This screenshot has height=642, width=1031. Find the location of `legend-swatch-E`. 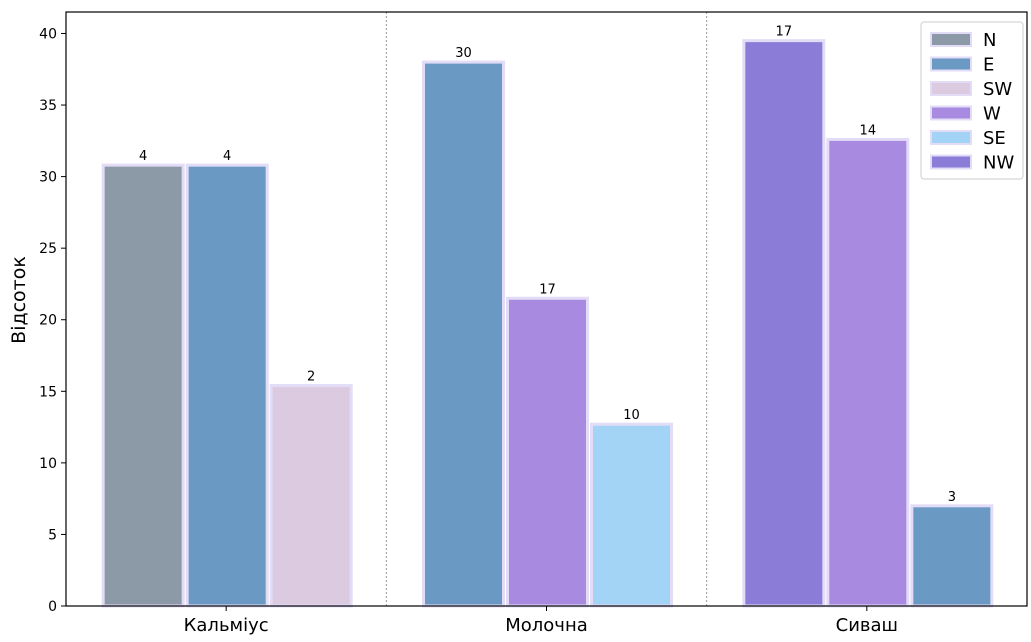

legend-swatch-E is located at coordinates (951, 64).